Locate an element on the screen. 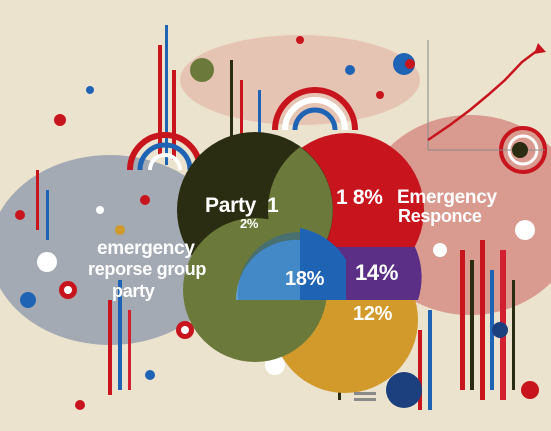 The width and height of the screenshot is (551, 431). label-group-line2: reporse group is located at coordinates (147, 269).